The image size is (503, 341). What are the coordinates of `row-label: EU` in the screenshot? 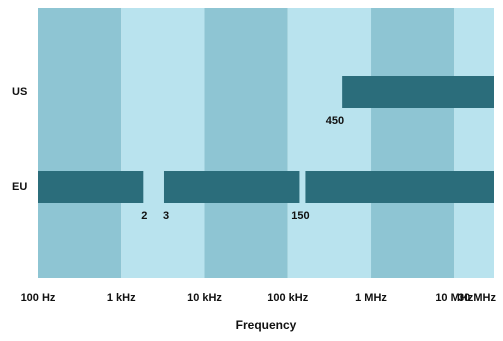 It's located at (19, 187).